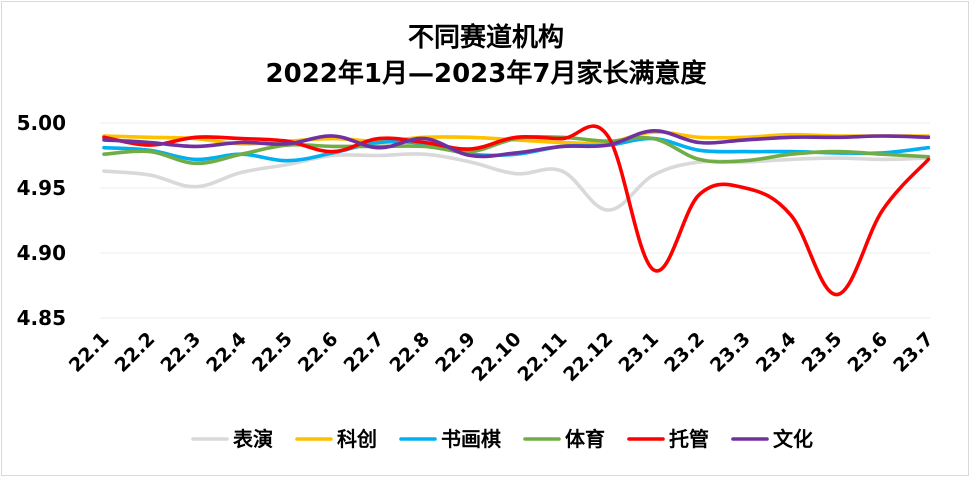 Image resolution: width=972 pixels, height=479 pixels. Describe the element at coordinates (564, 439) in the screenshot. I see `legend-item-4: 体育` at that location.